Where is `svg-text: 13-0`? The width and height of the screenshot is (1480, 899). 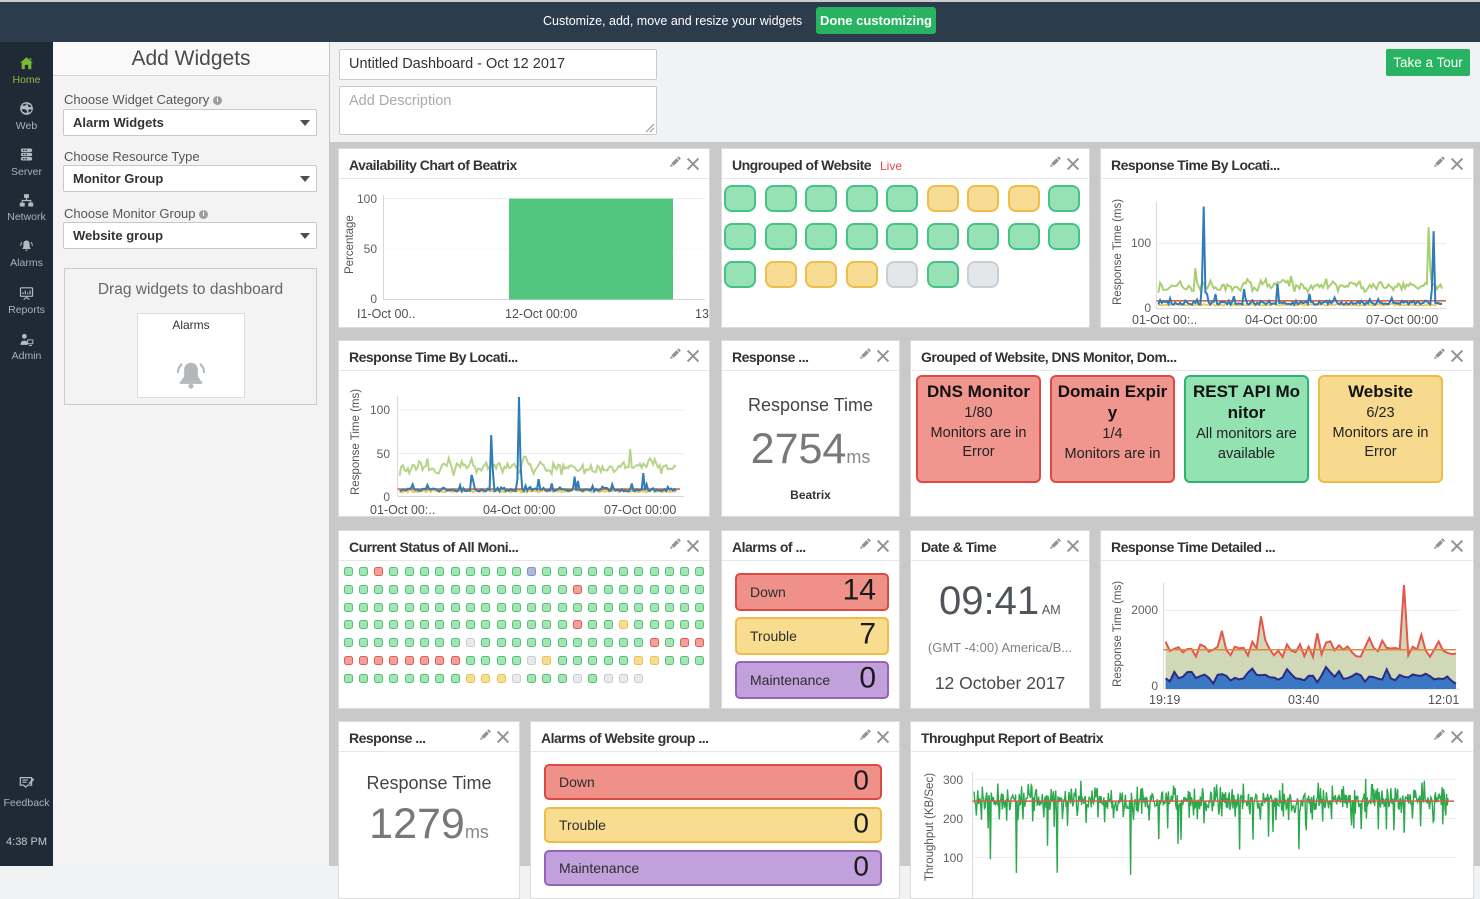 svg-text: 13-0 is located at coordinates (702, 314).